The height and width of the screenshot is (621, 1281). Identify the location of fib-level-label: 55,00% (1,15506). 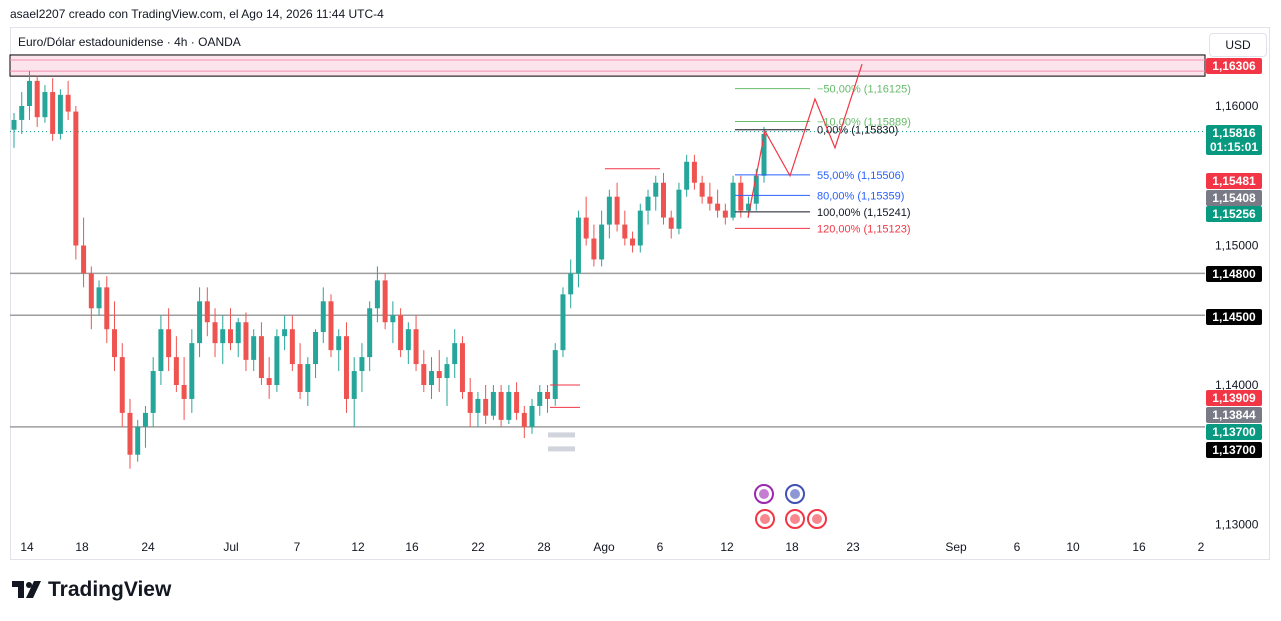
(860, 176).